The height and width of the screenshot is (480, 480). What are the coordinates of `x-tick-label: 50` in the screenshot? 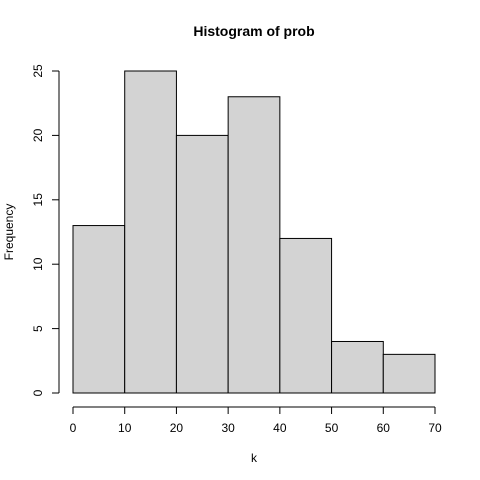 It's located at (332, 428).